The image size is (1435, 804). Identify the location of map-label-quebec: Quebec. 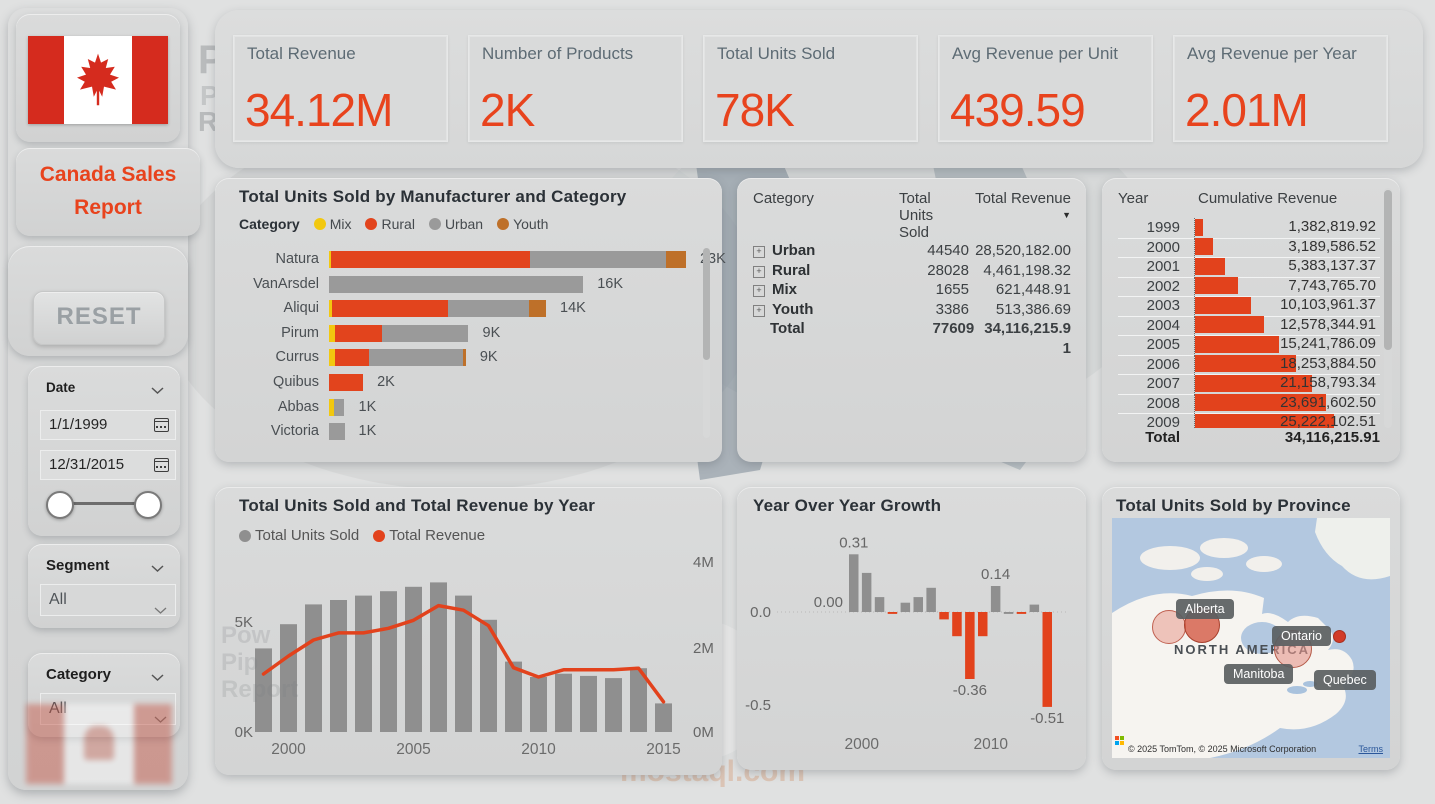
(1345, 680).